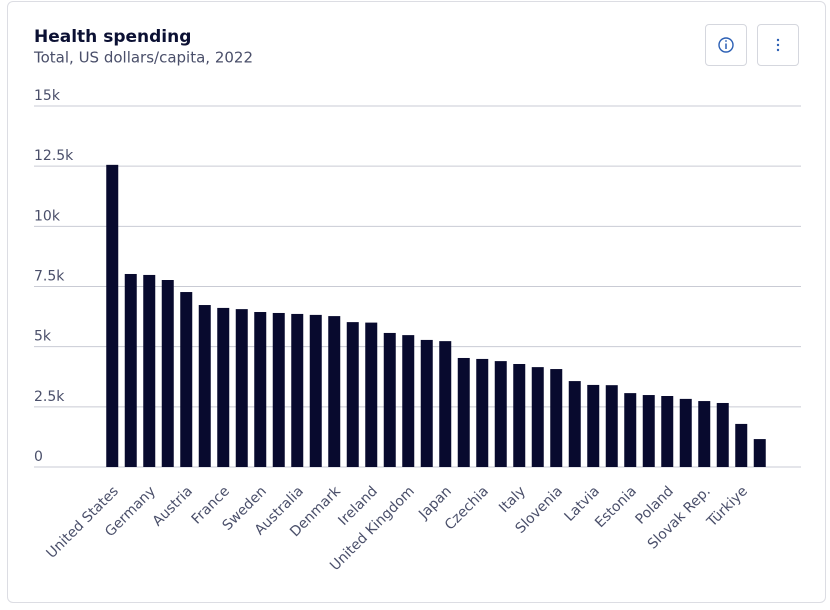  I want to click on y-tick-label: 7.5k, so click(49, 277).